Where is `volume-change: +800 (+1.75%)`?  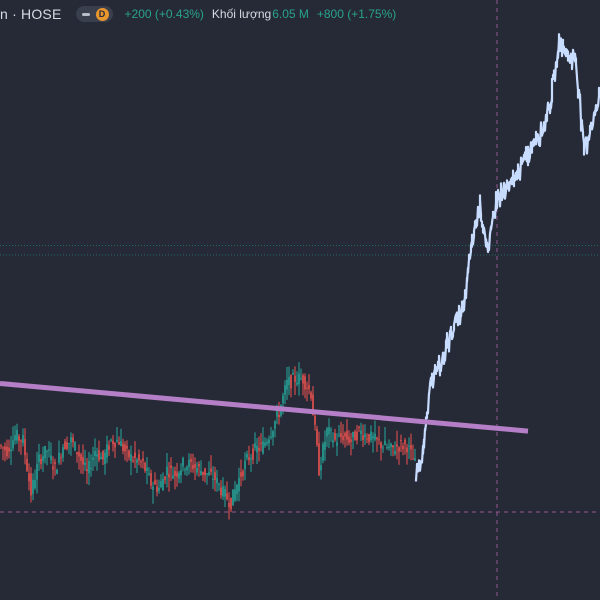
volume-change: +800 (+1.75%) is located at coordinates (356, 14).